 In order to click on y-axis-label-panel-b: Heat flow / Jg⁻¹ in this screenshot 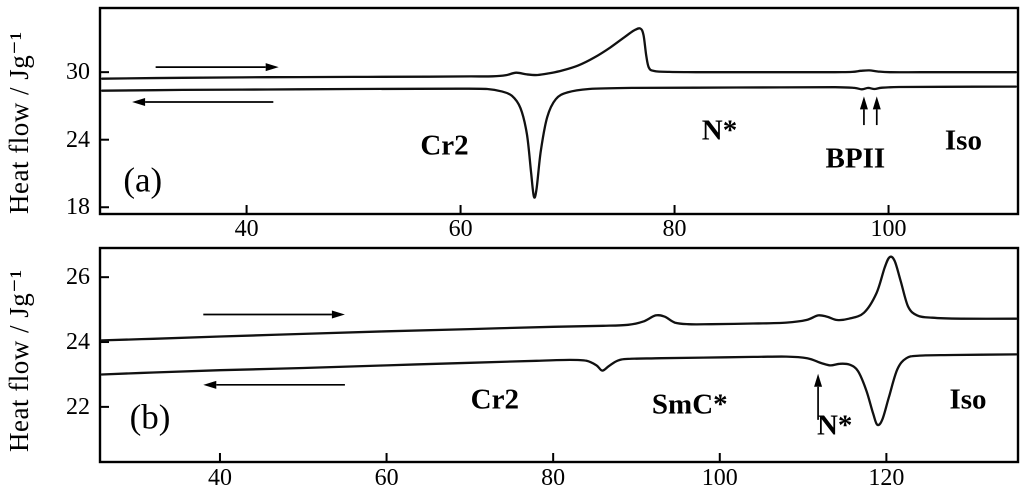, I will do `click(19, 360)`.